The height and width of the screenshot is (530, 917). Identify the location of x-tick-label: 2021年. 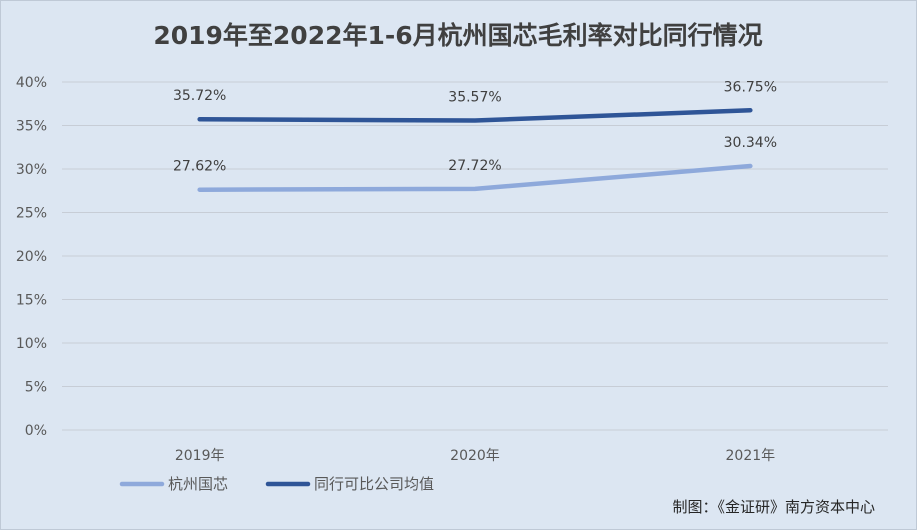
(751, 456).